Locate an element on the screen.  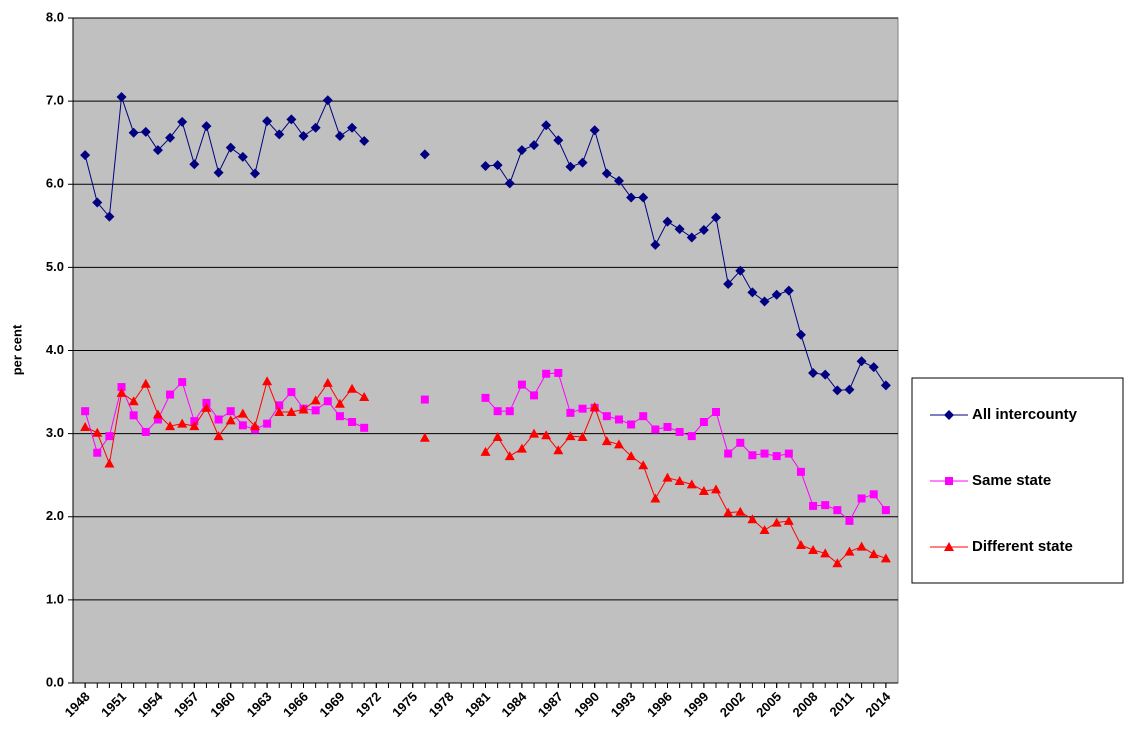
y-tick-label: 6.0 is located at coordinates (55, 183).